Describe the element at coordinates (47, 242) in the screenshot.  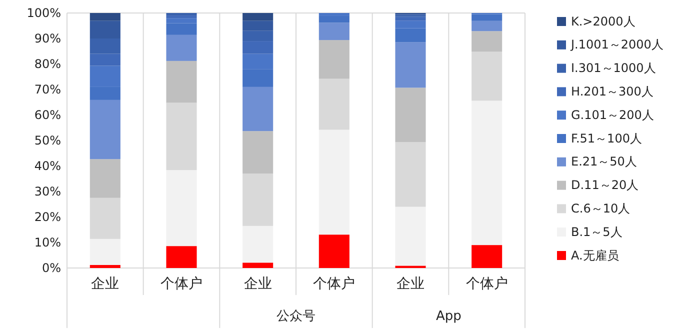
I see `y-tick-label: 10%` at that location.